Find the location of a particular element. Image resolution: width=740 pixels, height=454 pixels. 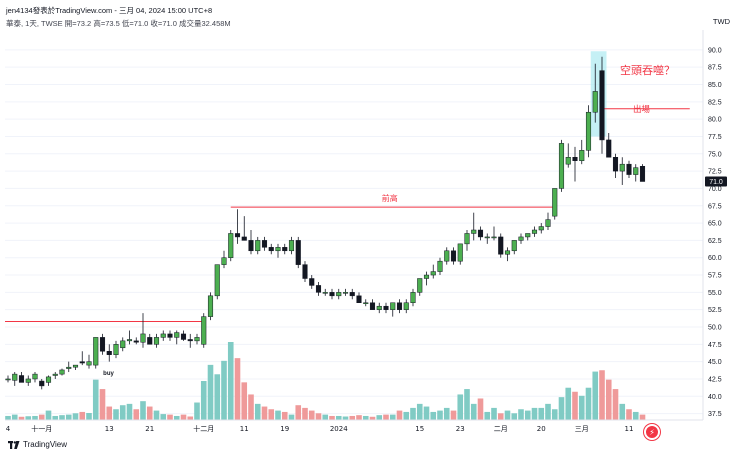

buy-label: buy is located at coordinates (108, 374).